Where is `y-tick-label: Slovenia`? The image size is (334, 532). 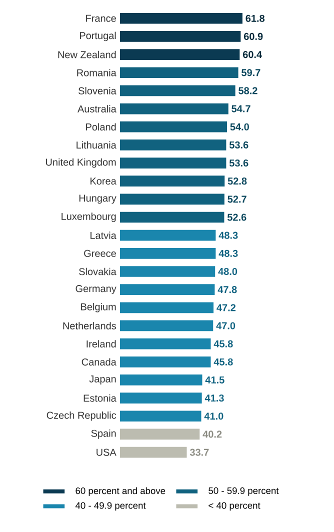
y-tick-label: Slovenia is located at coordinates (97, 90).